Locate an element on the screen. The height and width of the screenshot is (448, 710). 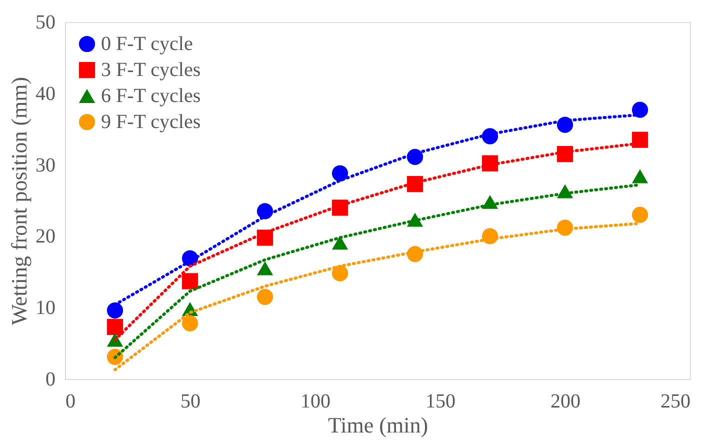
y-tick-label: 30 is located at coordinates (46, 165).